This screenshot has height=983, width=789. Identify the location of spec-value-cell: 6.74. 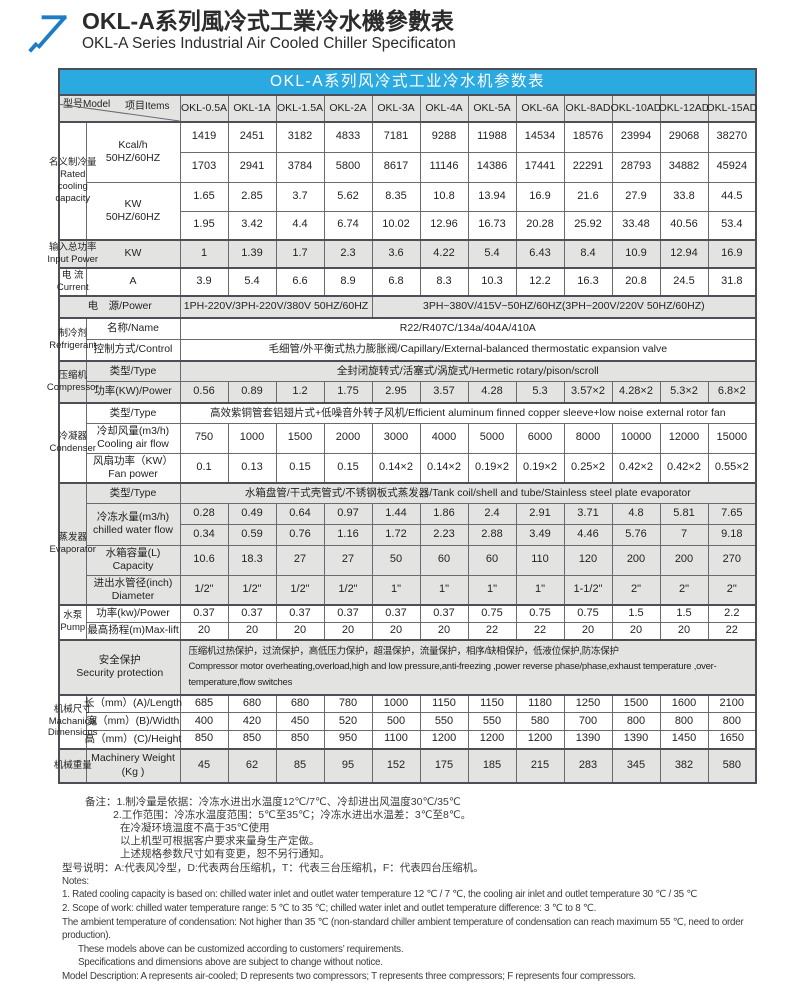
(348, 225).